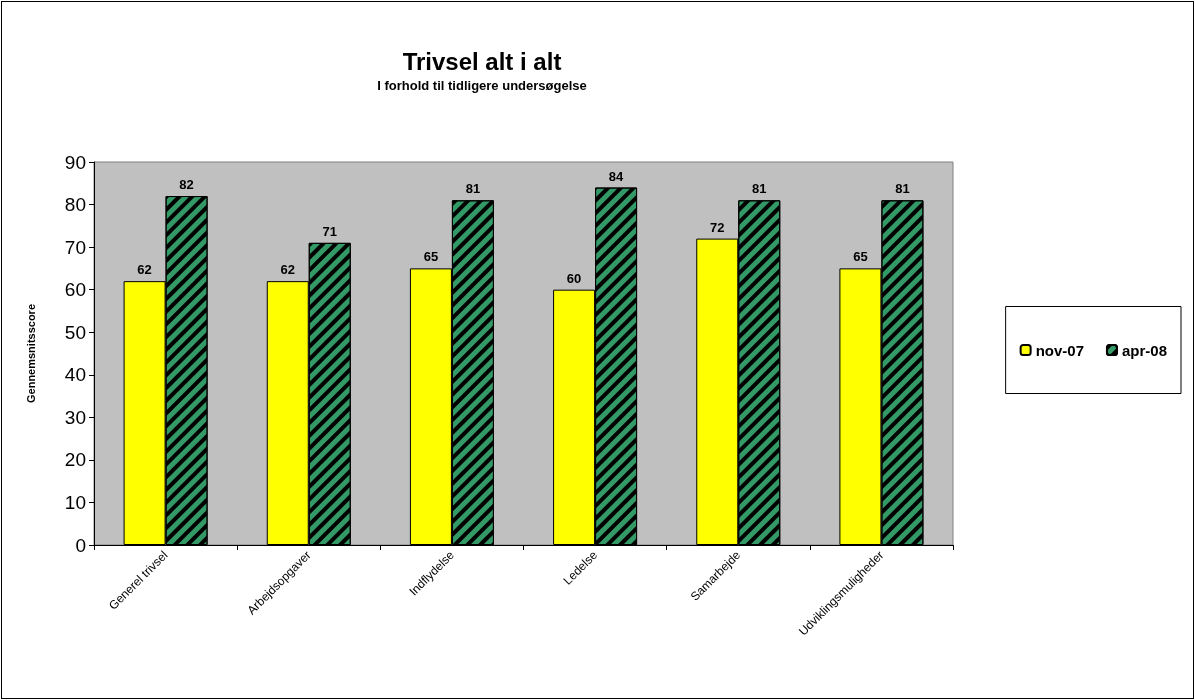  I want to click on data-label: 84, so click(616, 176).